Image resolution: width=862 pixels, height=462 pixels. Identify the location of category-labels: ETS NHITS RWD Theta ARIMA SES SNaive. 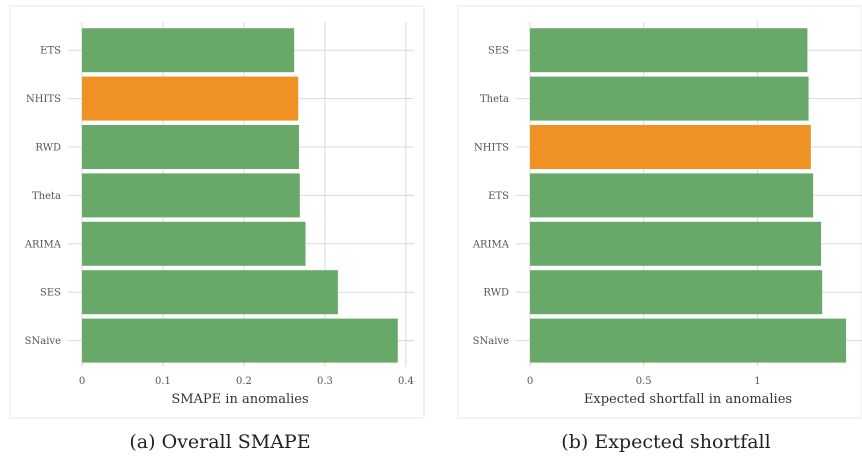
(43, 196).